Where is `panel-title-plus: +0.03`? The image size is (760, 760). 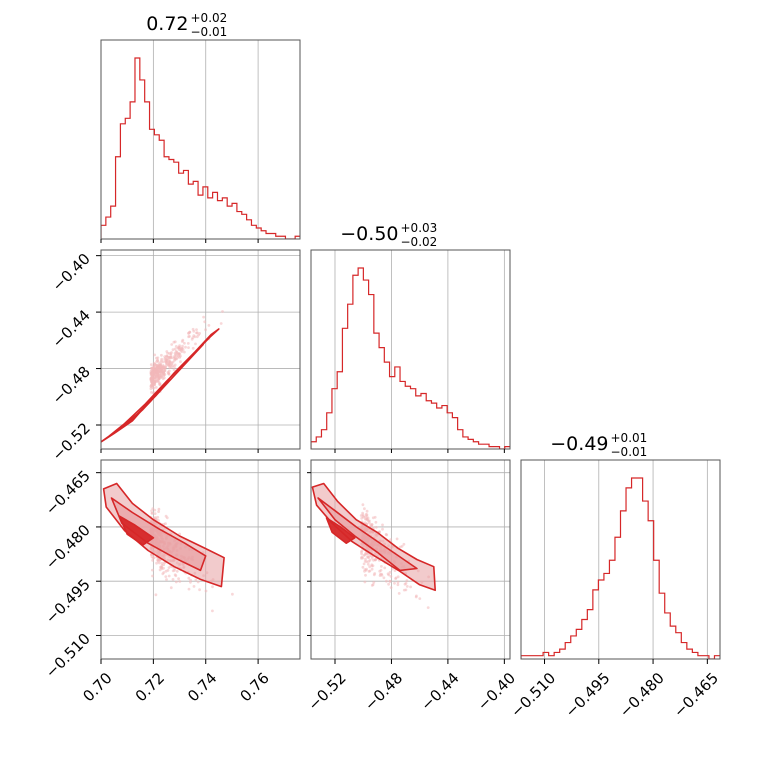 panel-title-plus: +0.03 is located at coordinates (419, 228).